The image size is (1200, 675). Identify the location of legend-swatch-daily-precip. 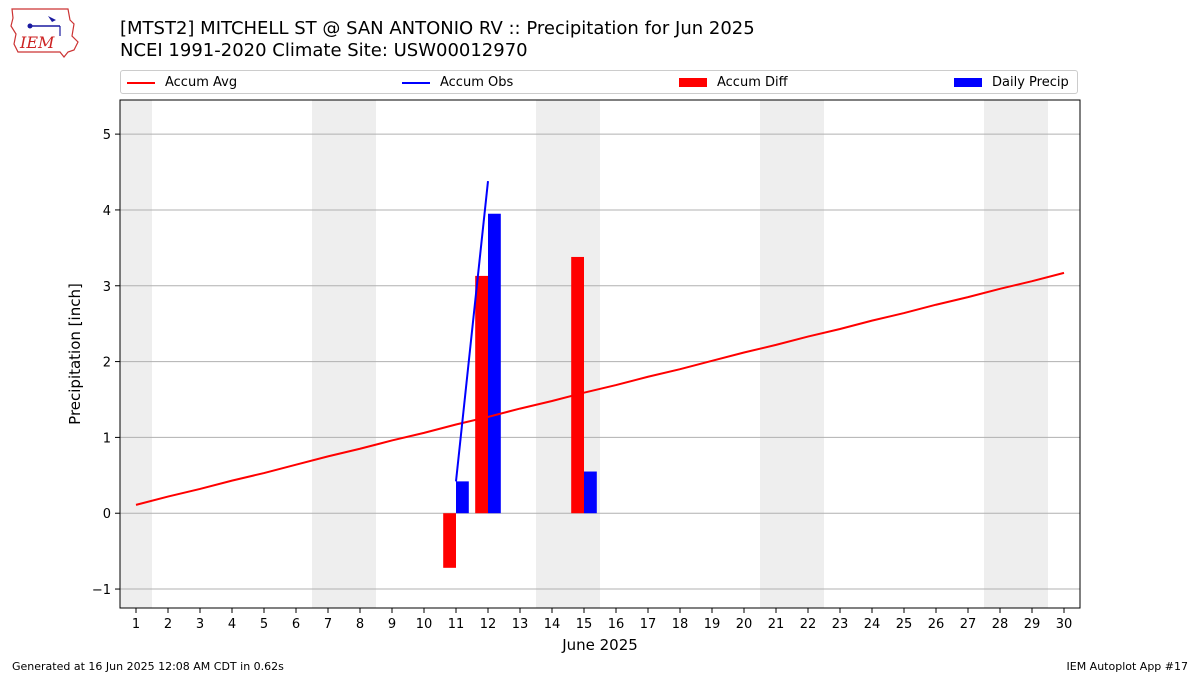
(968, 82).